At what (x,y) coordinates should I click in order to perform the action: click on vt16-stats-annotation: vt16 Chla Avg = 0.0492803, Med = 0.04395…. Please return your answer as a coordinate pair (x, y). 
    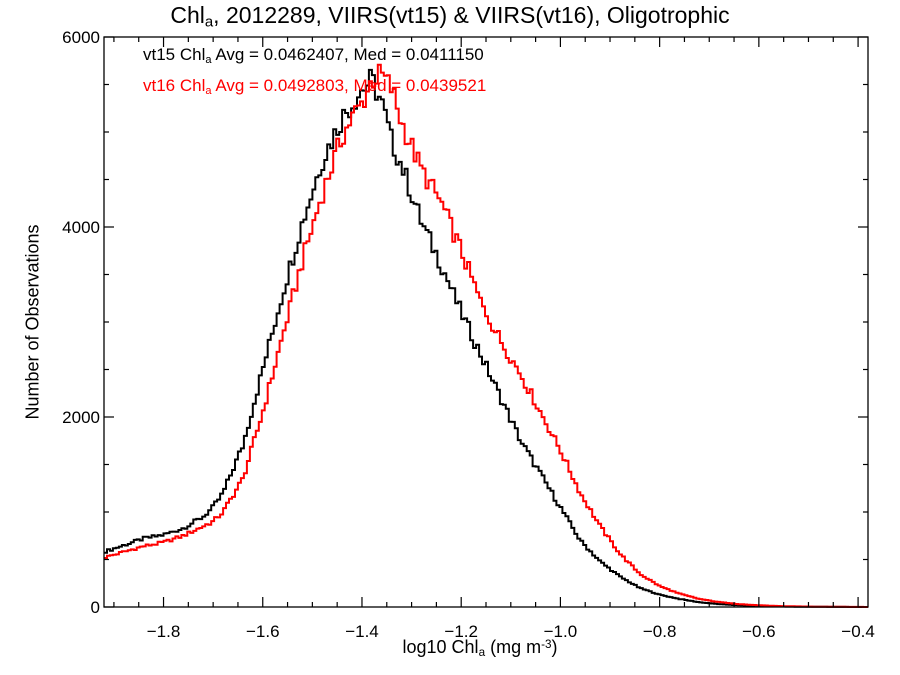
    Looking at the image, I should click on (315, 86).